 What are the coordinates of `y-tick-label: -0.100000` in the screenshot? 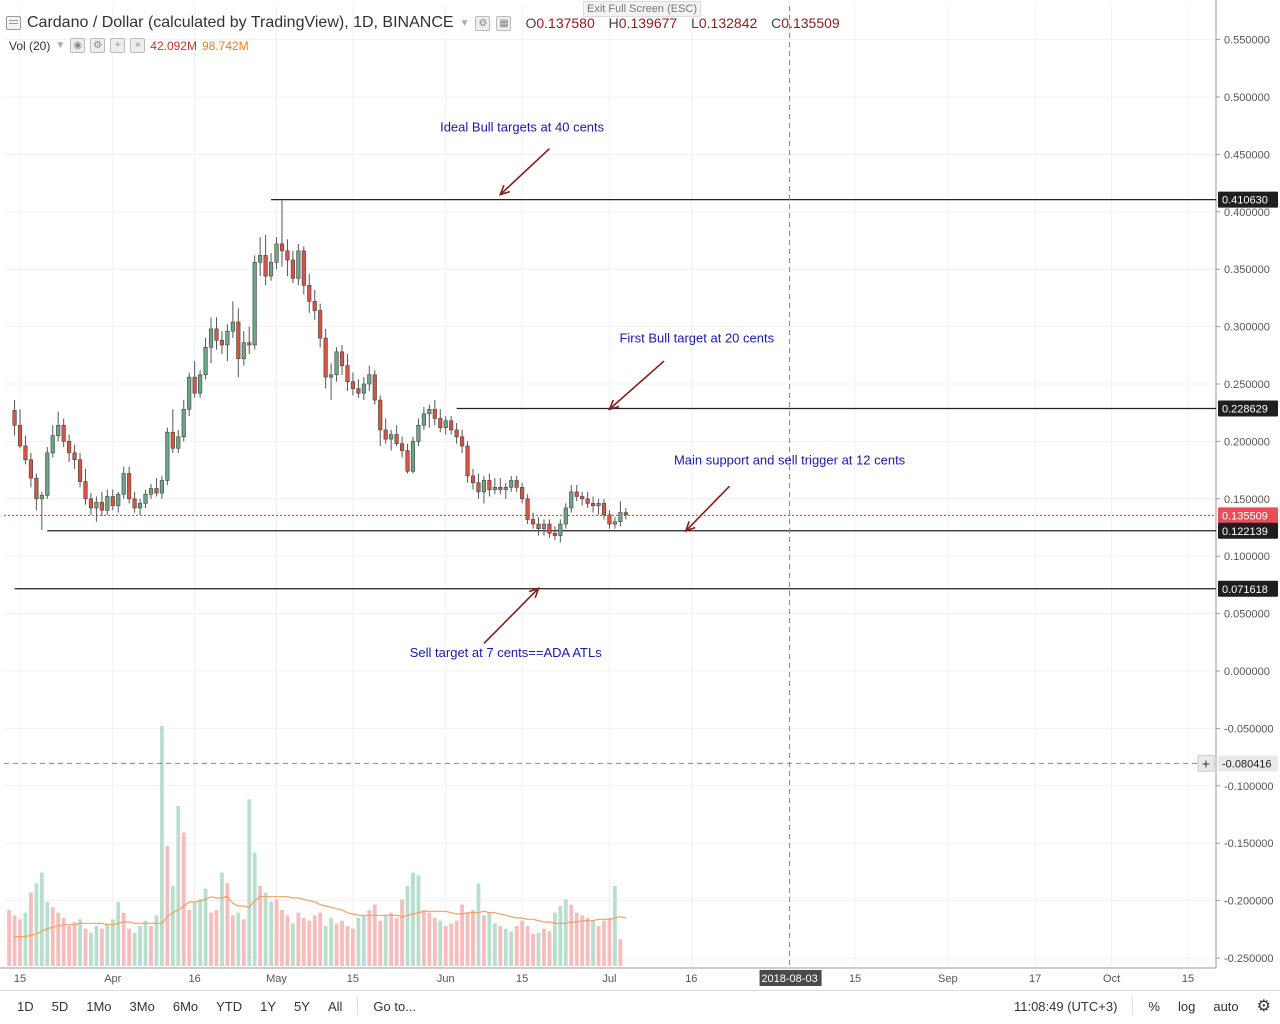 It's located at (1249, 787).